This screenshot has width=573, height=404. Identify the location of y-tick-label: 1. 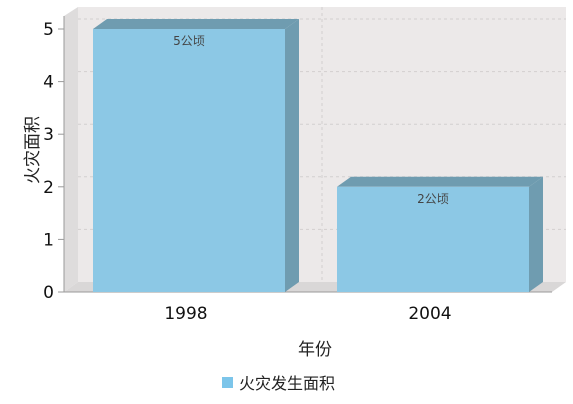
(48, 240).